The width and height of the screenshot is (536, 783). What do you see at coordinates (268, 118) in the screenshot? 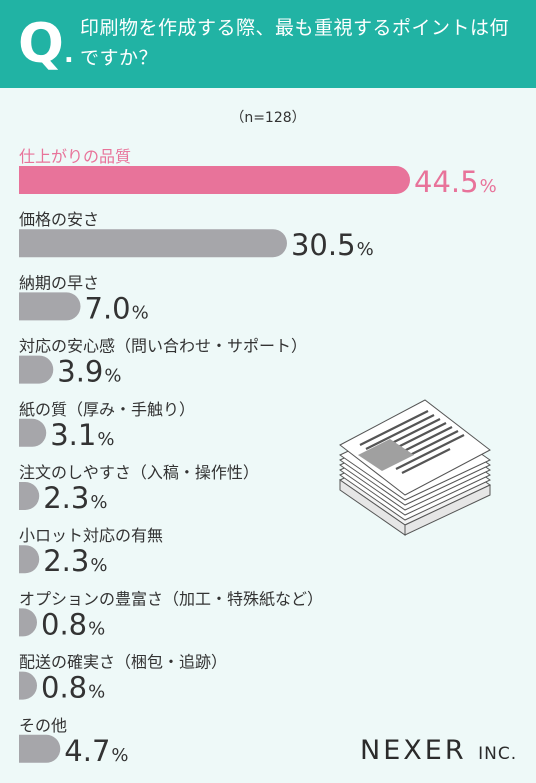
I see `sample-size: （n=128）` at bounding box center [268, 118].